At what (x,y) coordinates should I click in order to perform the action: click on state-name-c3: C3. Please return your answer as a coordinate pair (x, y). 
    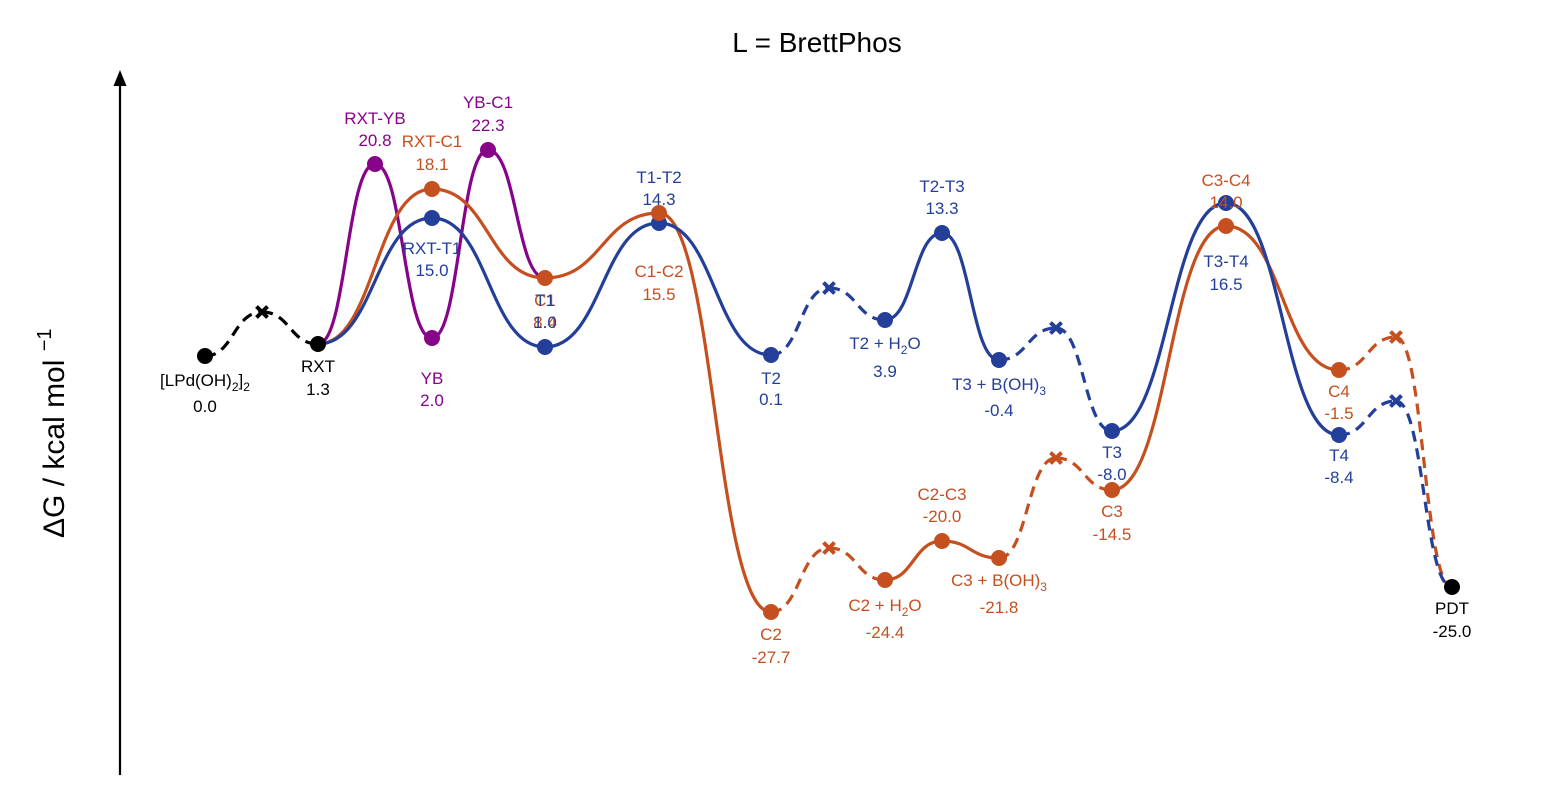
    Looking at the image, I should click on (1112, 511).